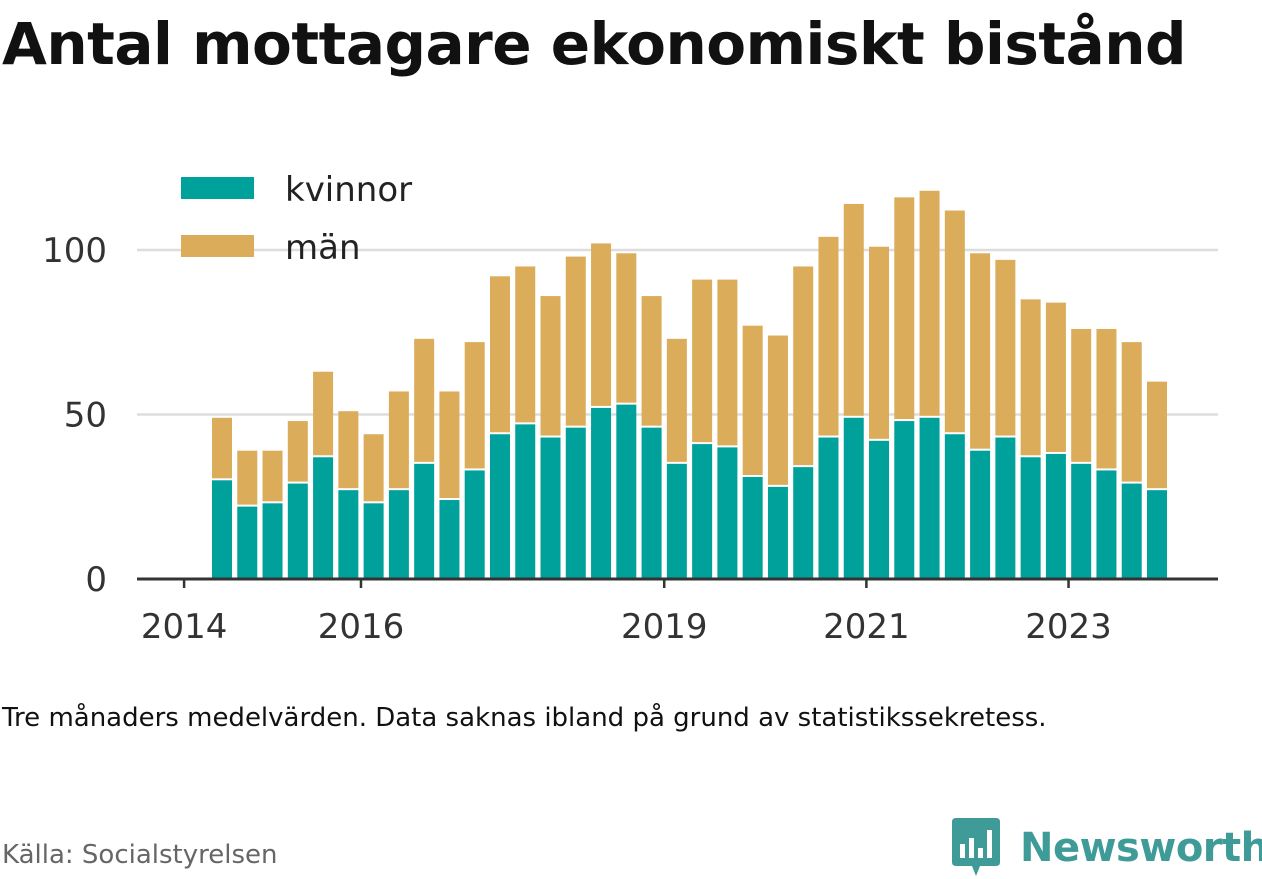 The height and width of the screenshot is (879, 1262). I want to click on bar-kvinnor-2022-Q1, so click(1005, 508).